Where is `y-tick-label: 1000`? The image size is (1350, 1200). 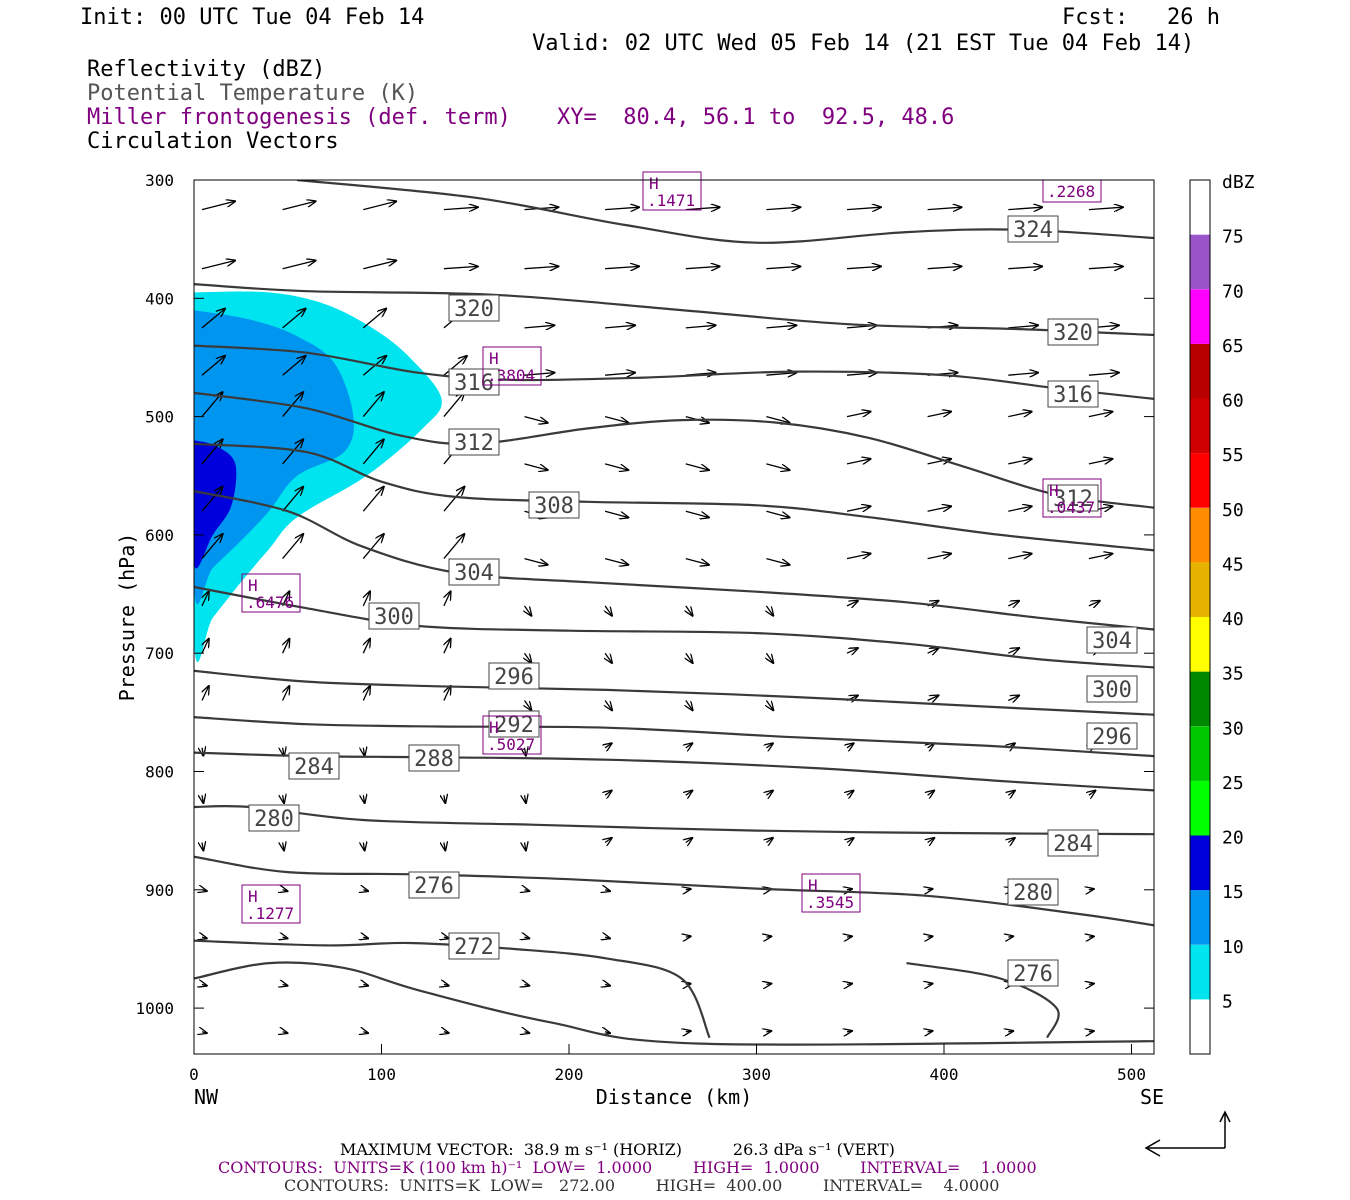
y-tick-label: 1000 is located at coordinates (154, 1008).